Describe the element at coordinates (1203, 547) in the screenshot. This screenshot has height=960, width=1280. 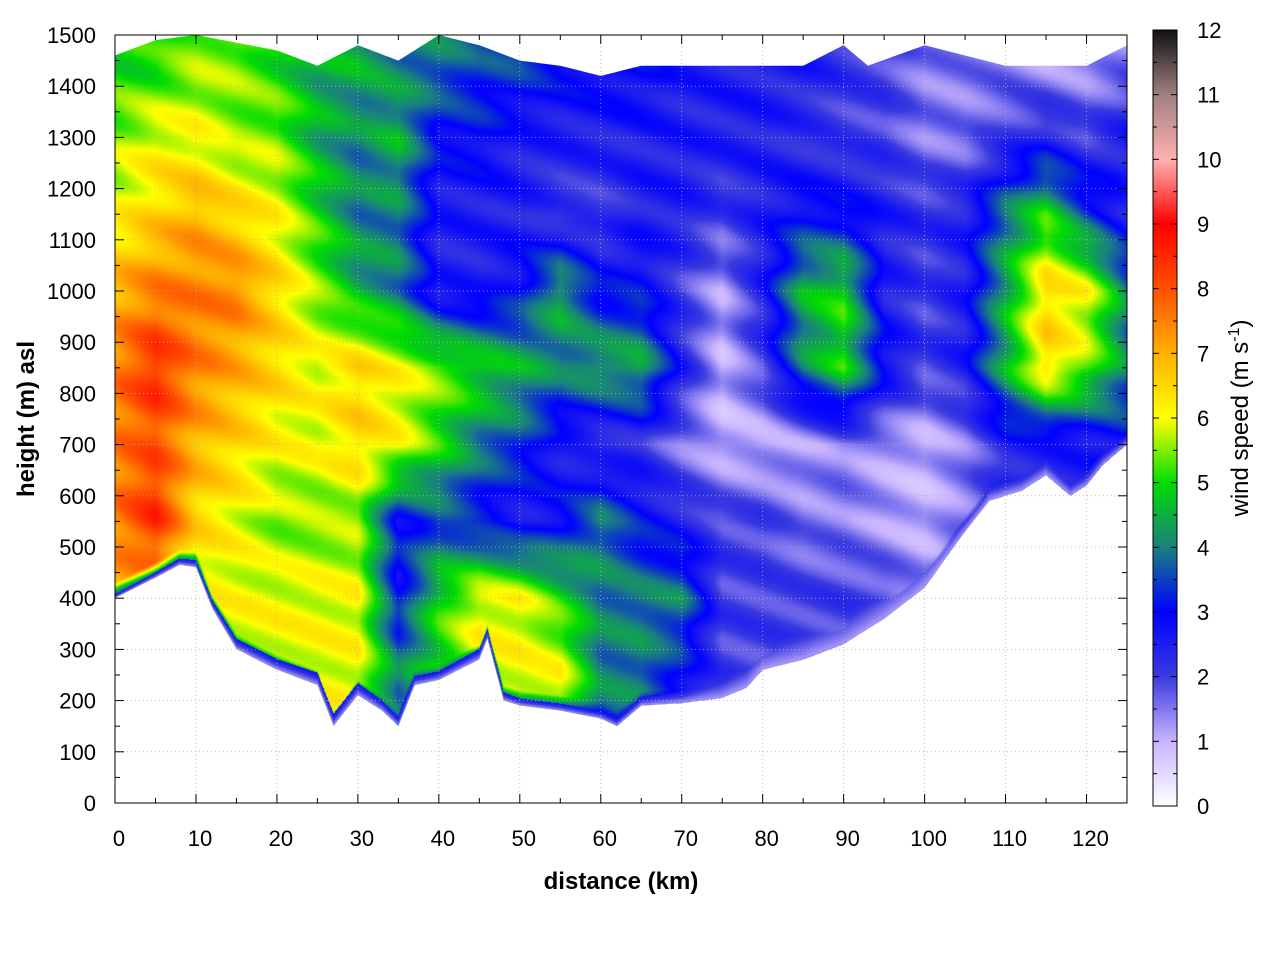
I see `colorbar-tick-label: 4` at that location.